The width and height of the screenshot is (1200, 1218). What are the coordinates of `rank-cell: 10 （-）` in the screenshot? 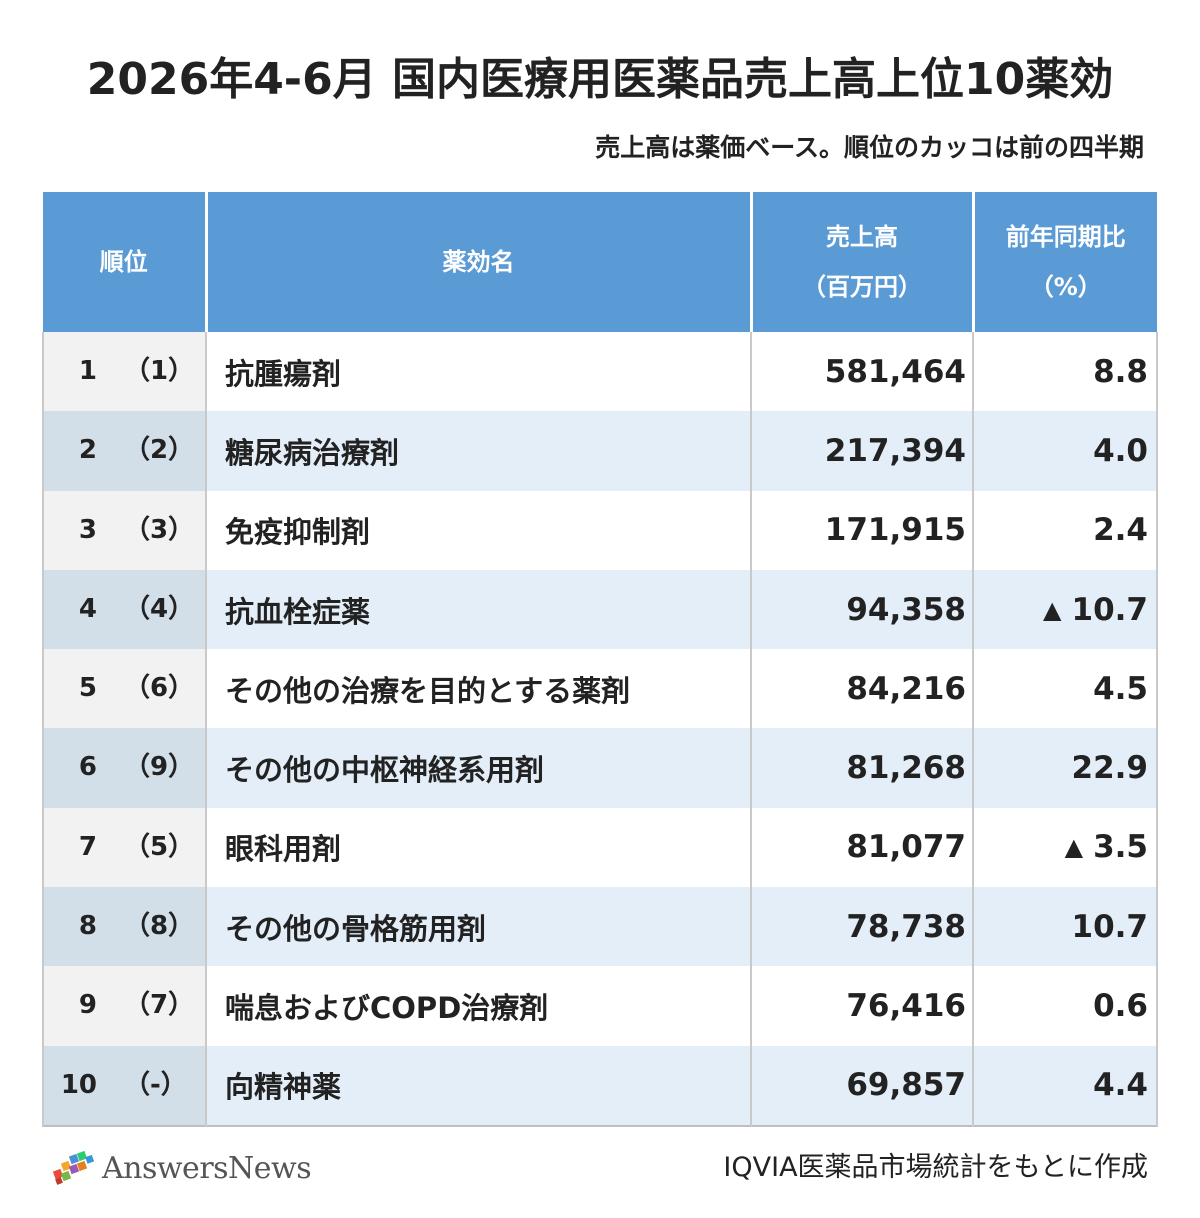 It's located at (124, 1085).